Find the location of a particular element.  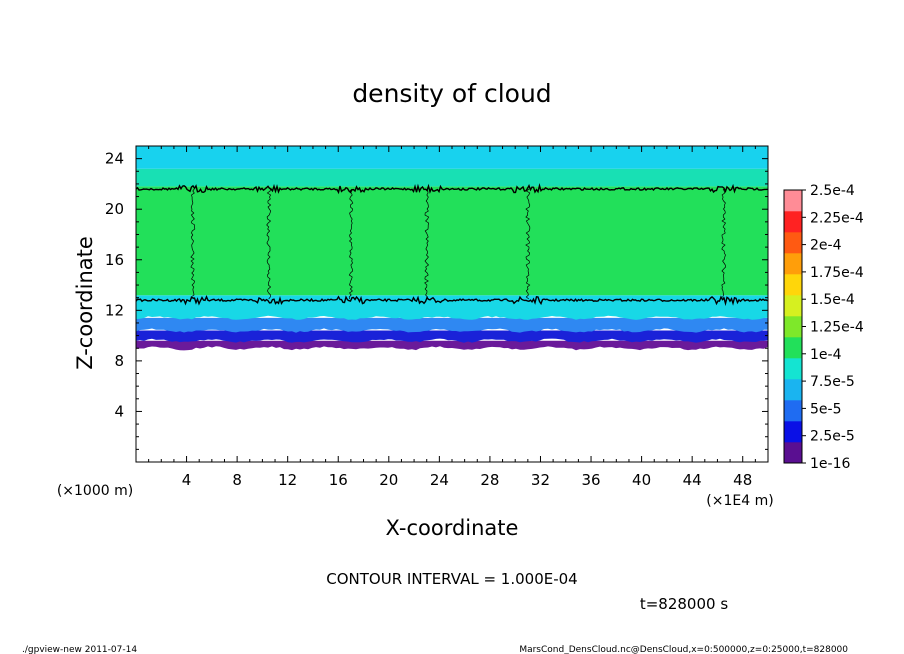

colorbar-label: 1e-4 is located at coordinates (826, 355).